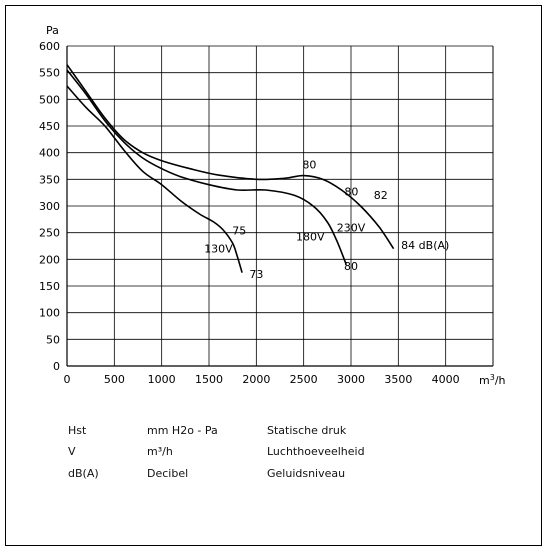  I want to click on x-tick-label: 4000, so click(446, 379).